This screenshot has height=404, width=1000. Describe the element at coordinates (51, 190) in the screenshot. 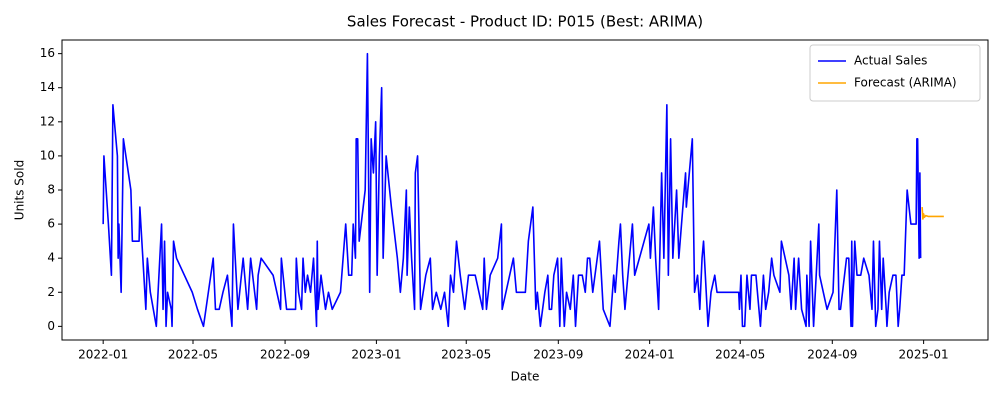

I see `y-tick-label: 8` at that location.